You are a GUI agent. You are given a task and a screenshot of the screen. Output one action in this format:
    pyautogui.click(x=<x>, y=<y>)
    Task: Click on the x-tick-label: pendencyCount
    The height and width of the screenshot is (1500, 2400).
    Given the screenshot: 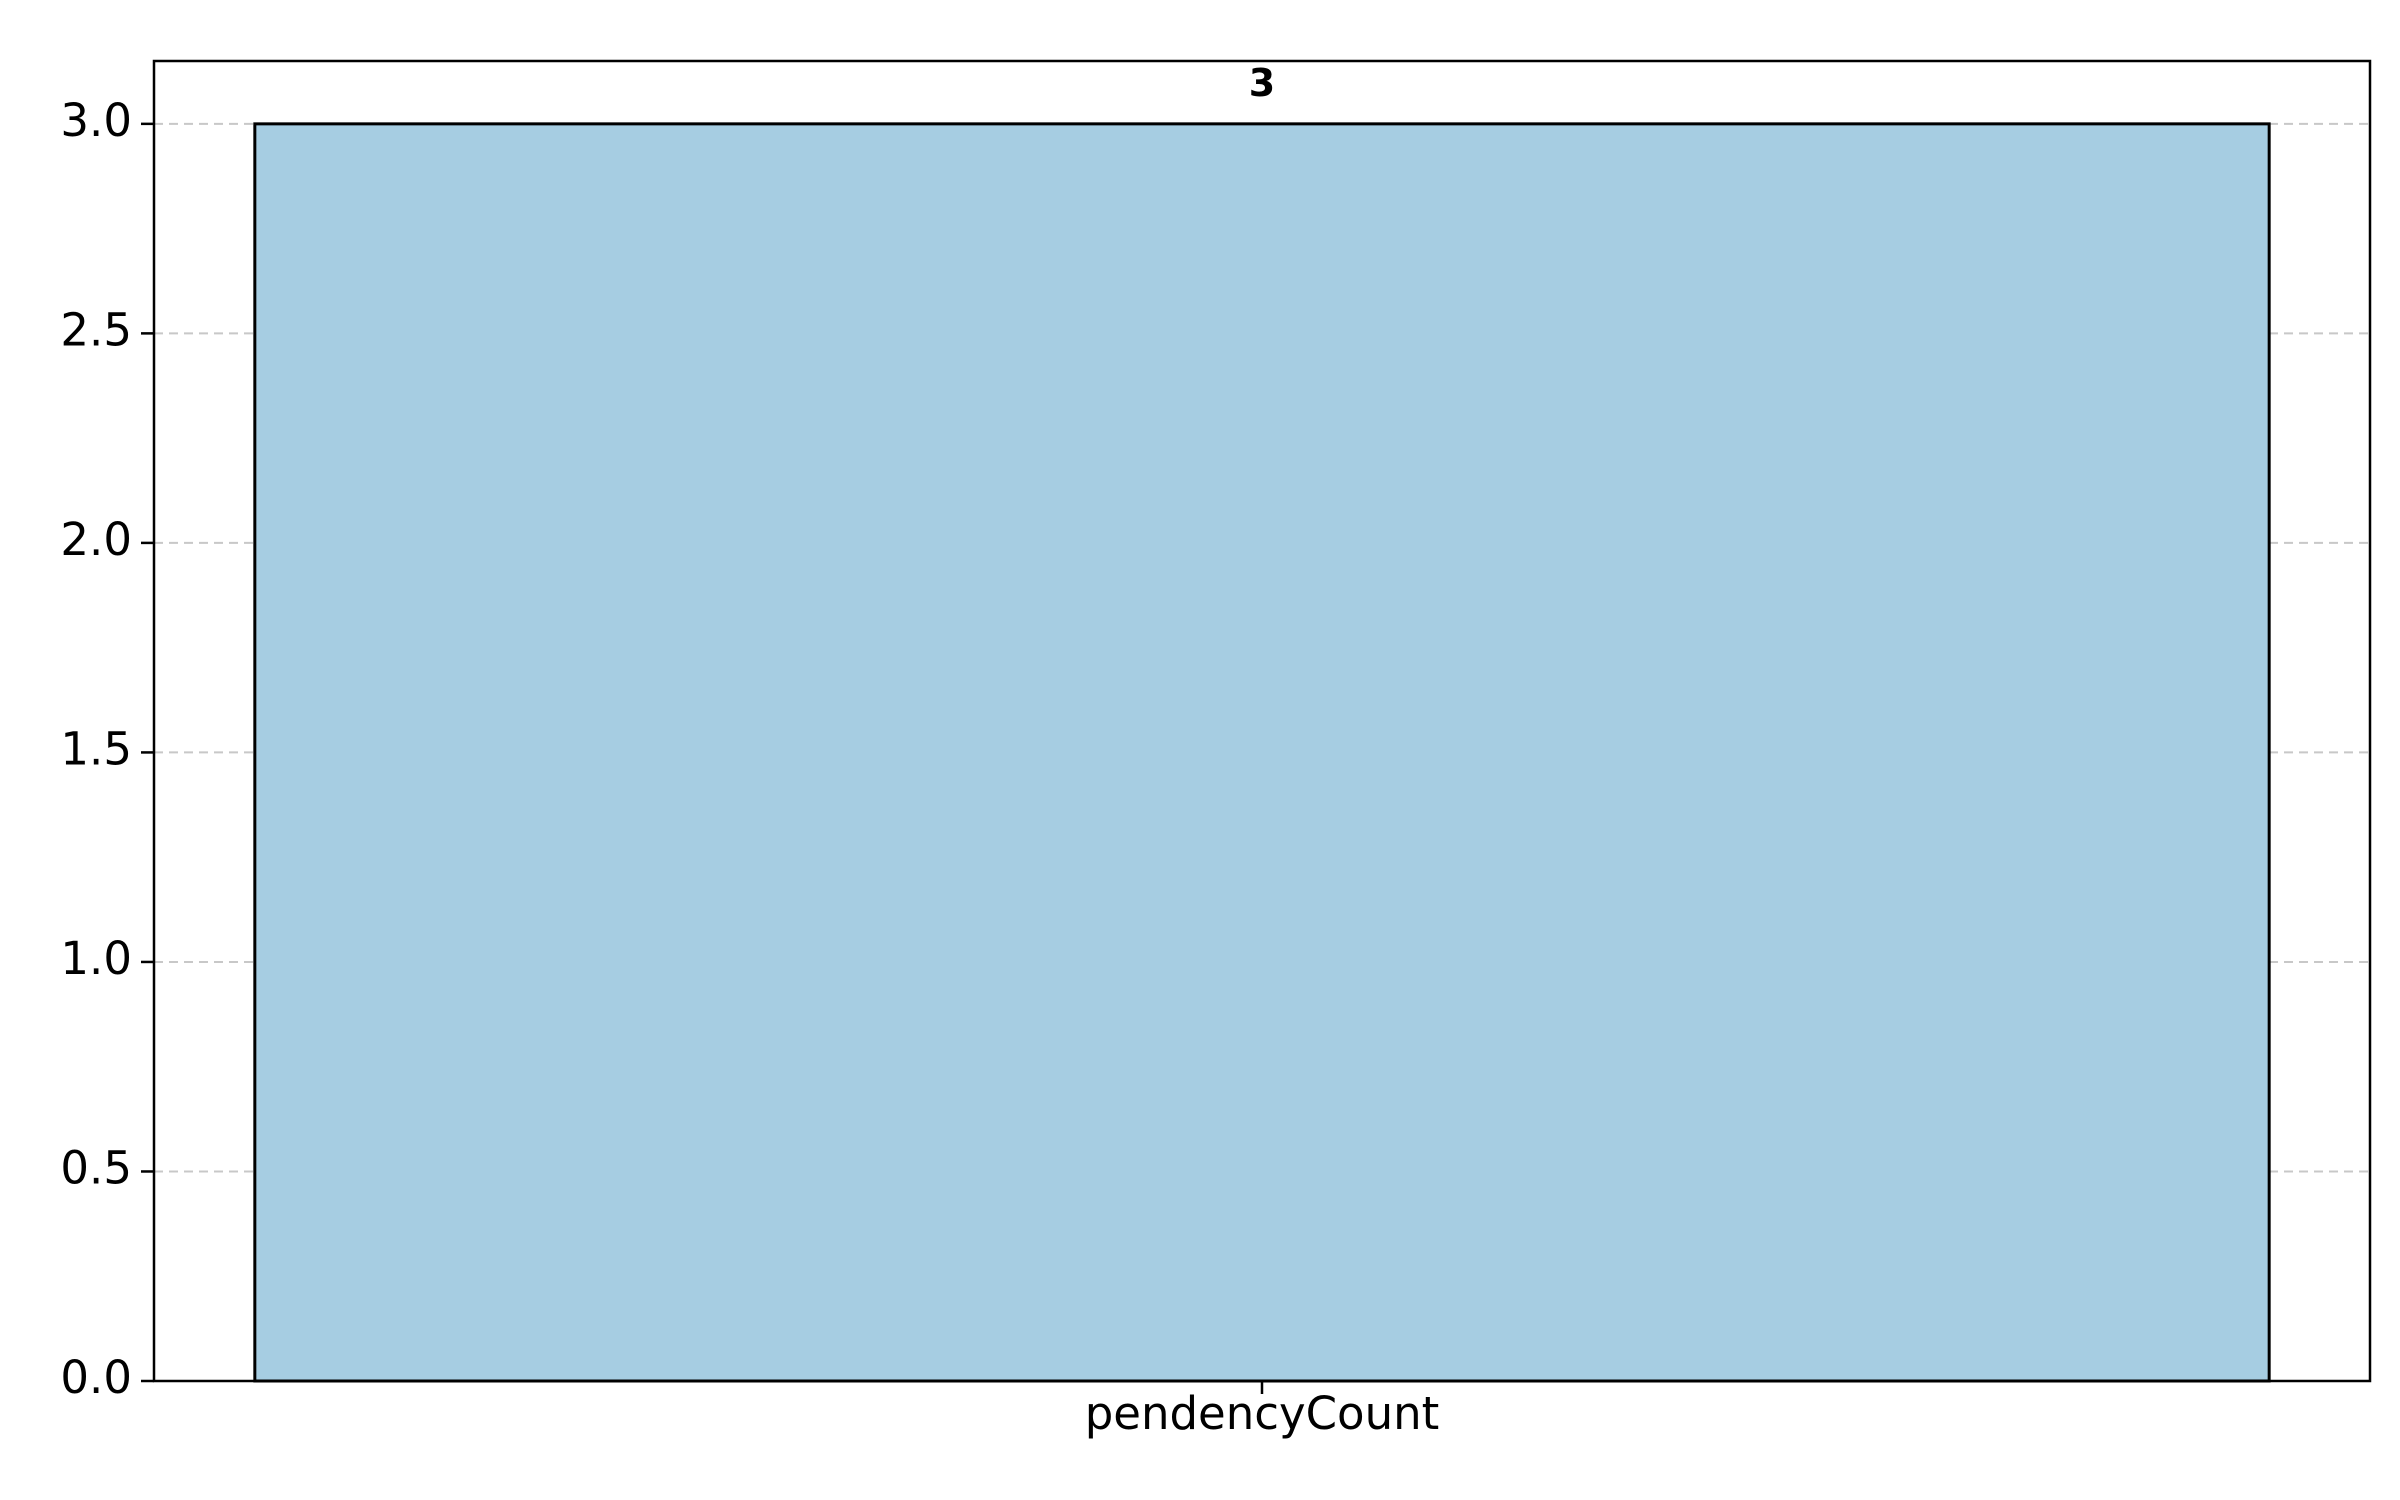 What is the action you would take?
    pyautogui.click(x=1262, y=1413)
    